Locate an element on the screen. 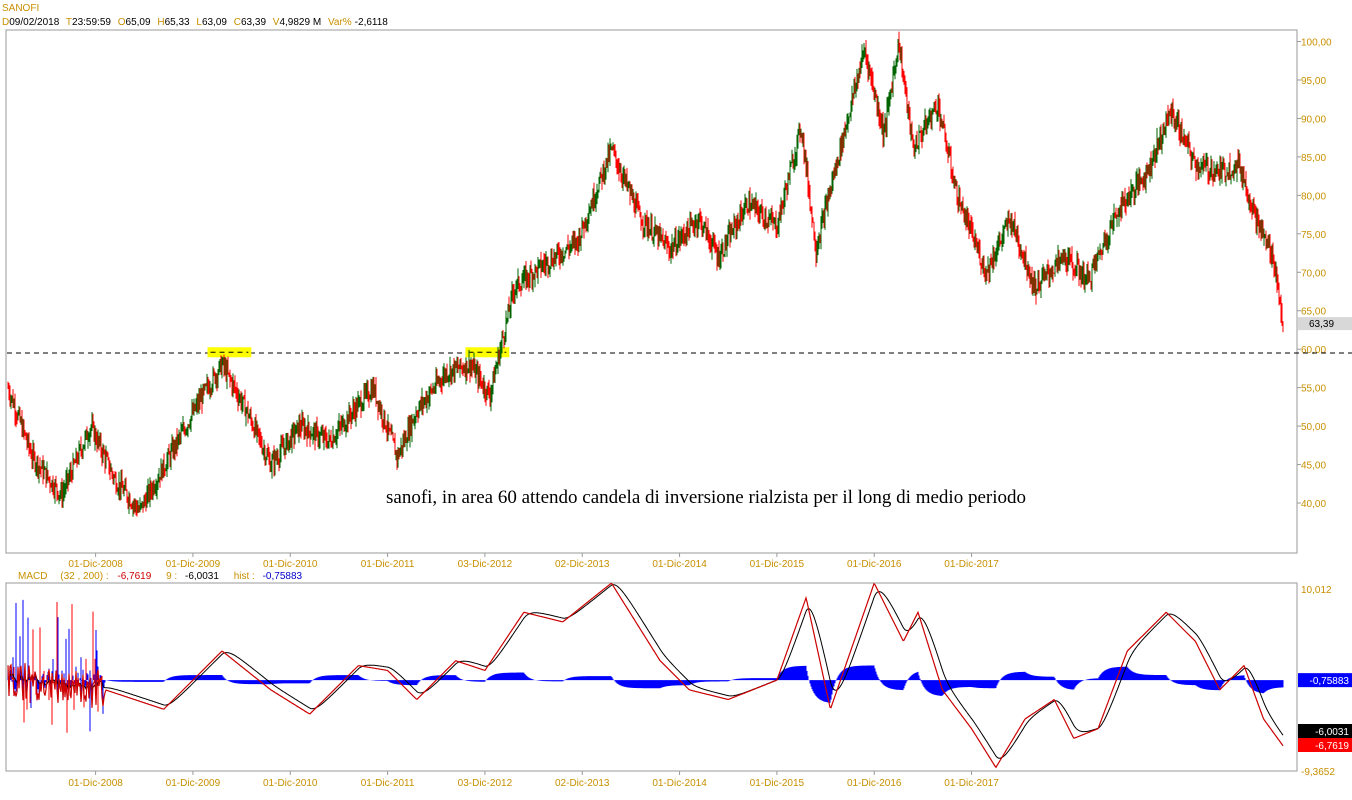  y-tick-label: 55,00 is located at coordinates (1313, 389).